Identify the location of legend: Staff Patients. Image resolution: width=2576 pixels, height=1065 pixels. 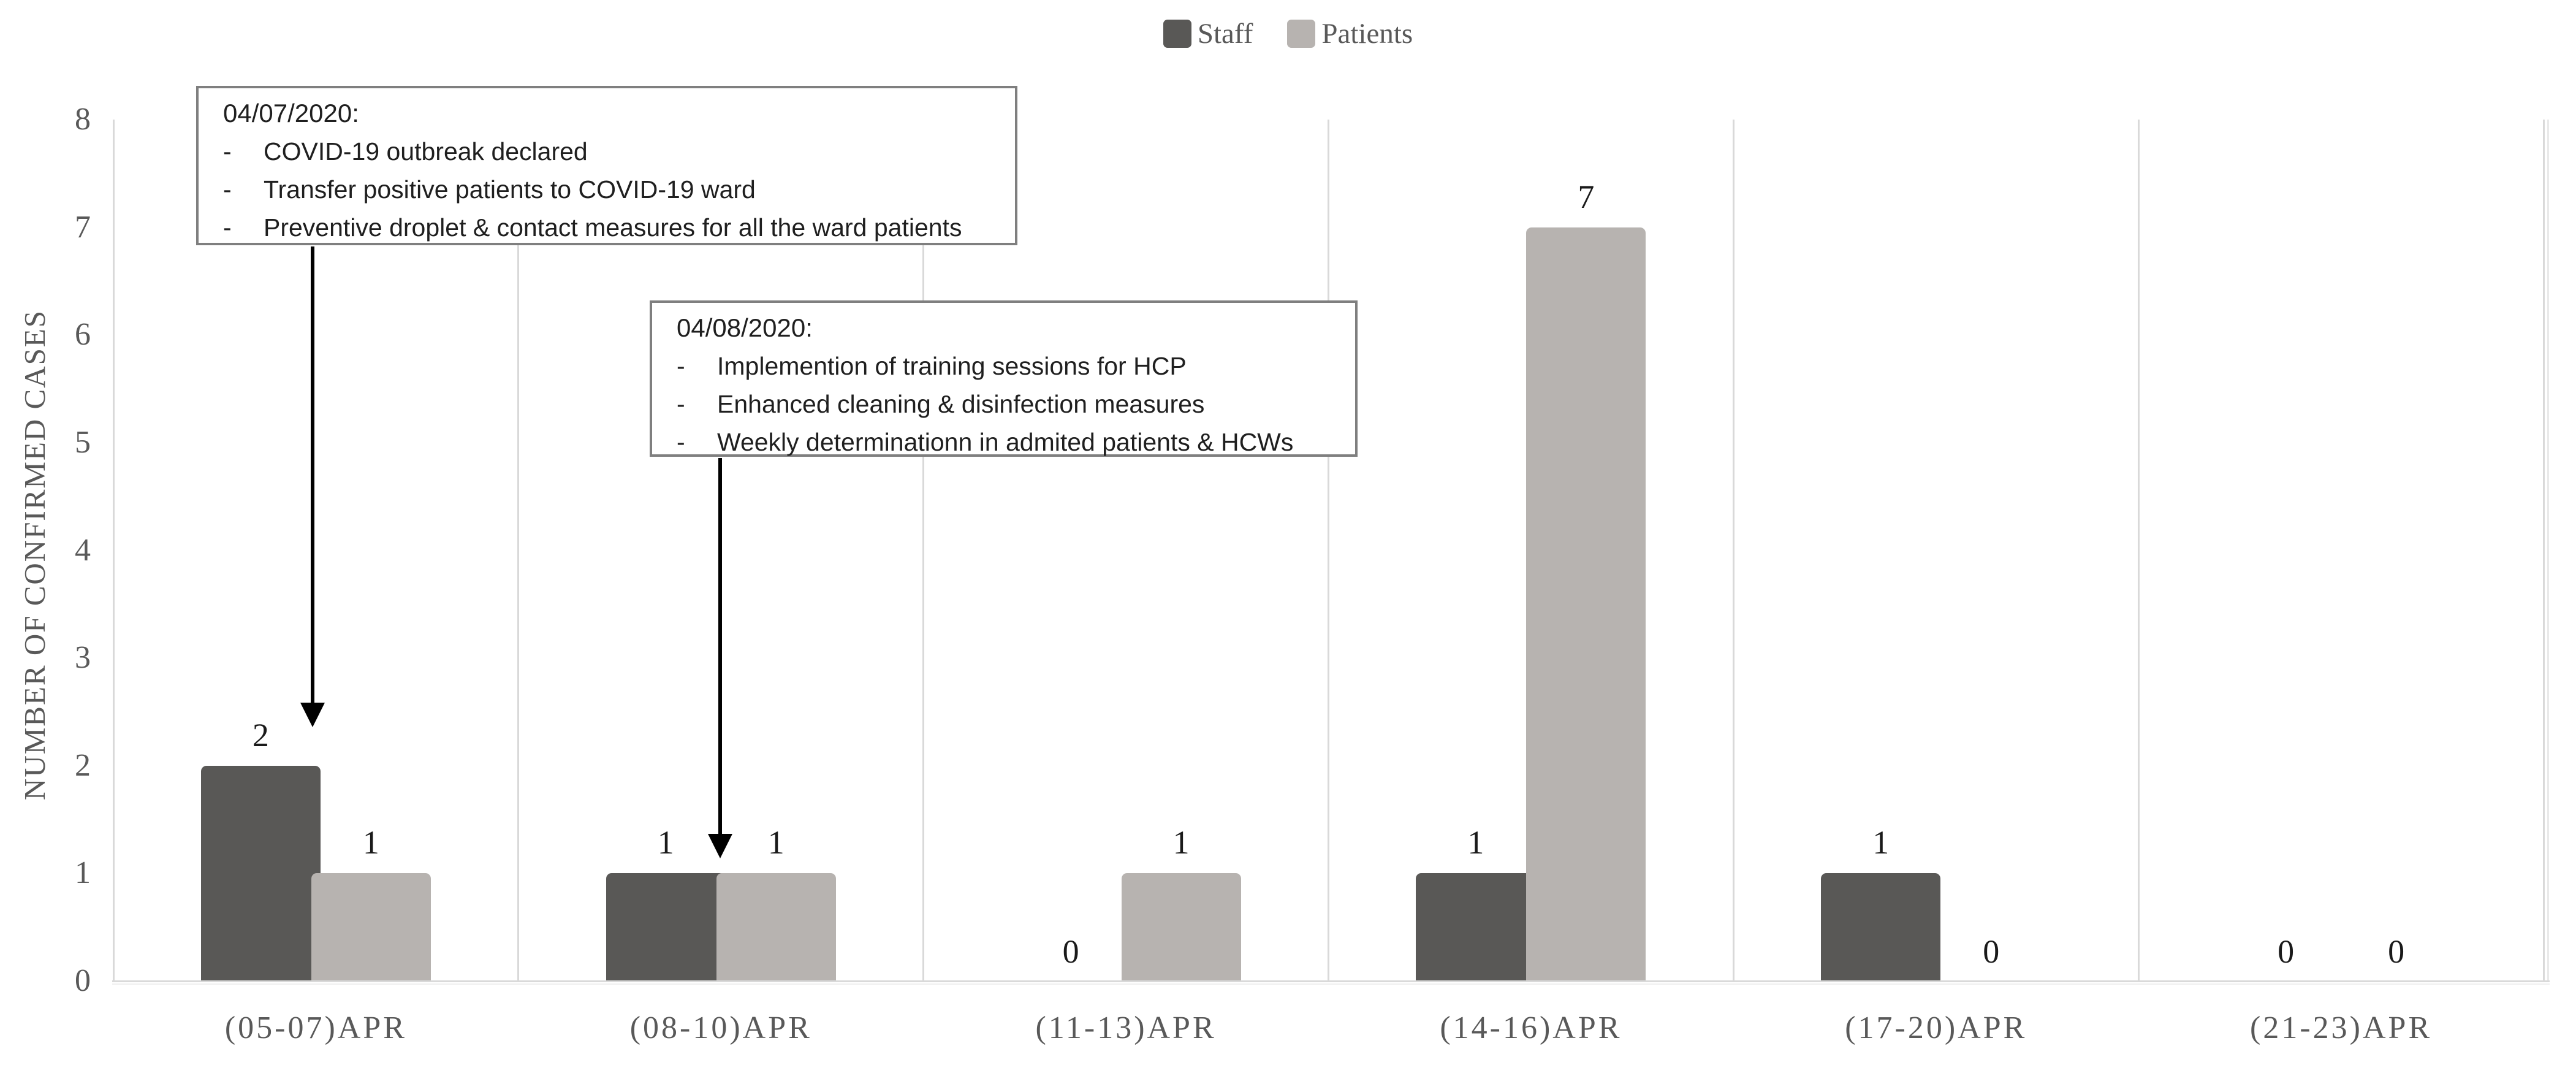
(1288, 33).